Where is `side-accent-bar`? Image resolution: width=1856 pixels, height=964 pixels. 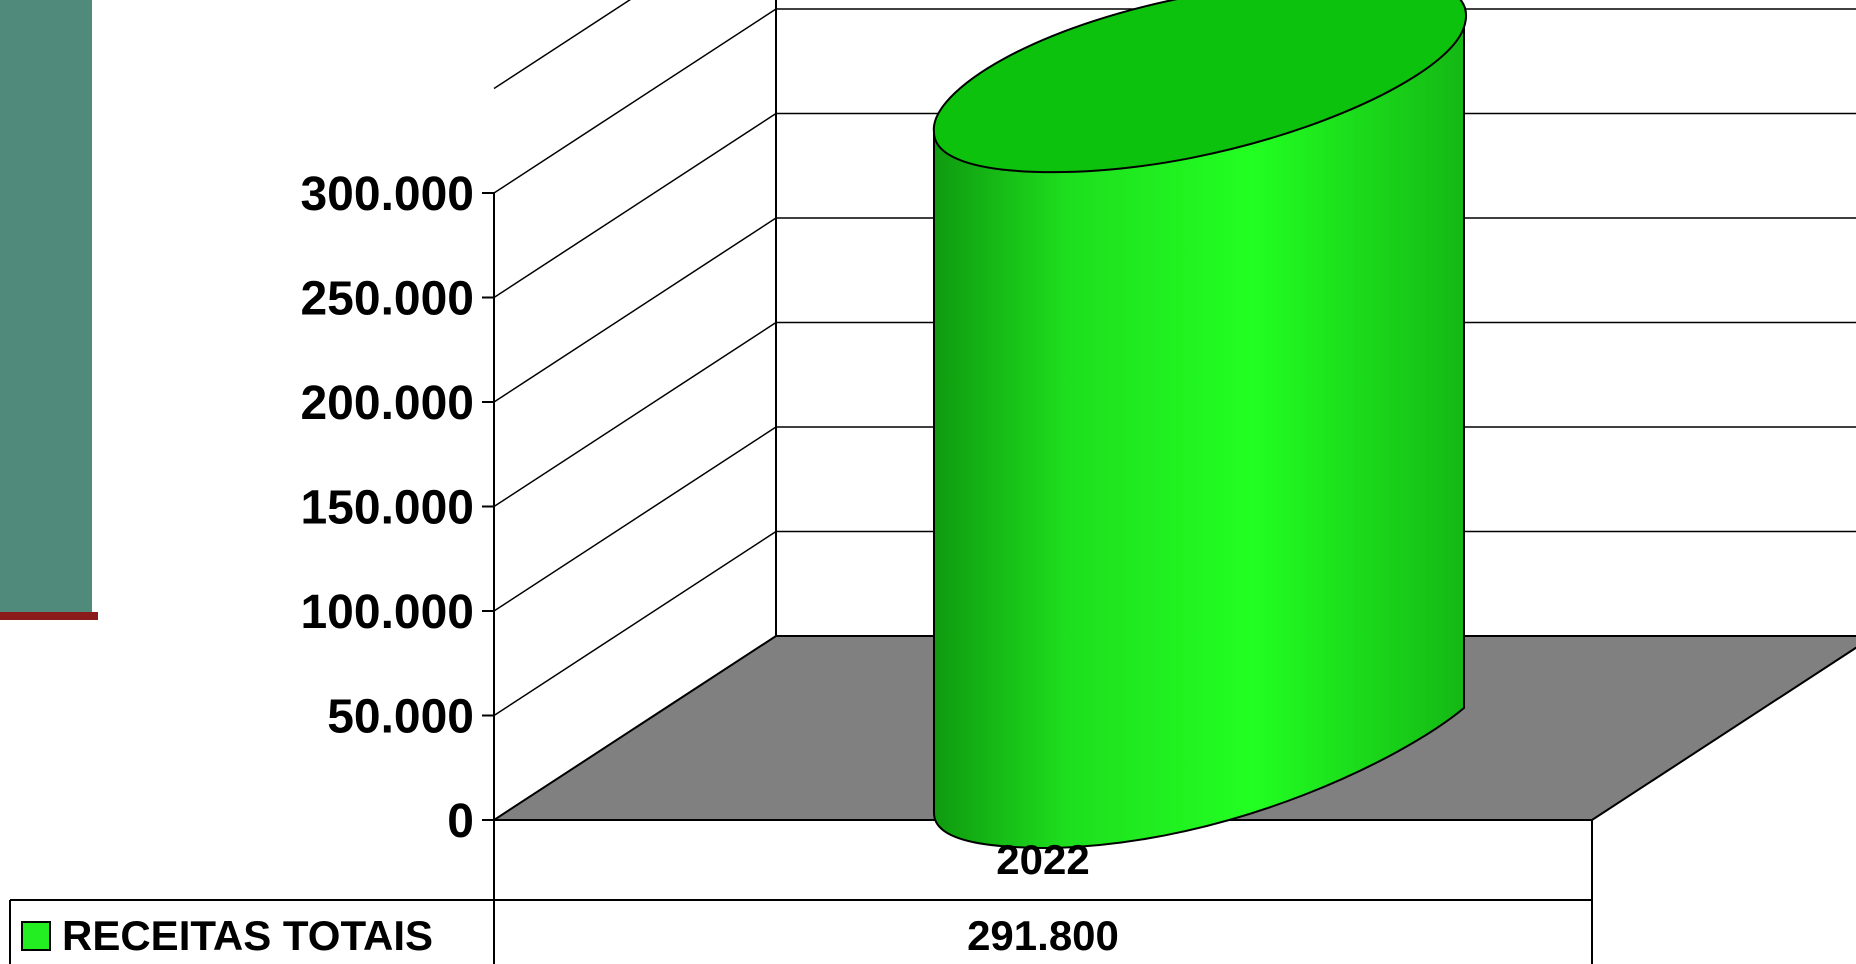 side-accent-bar is located at coordinates (46, 306).